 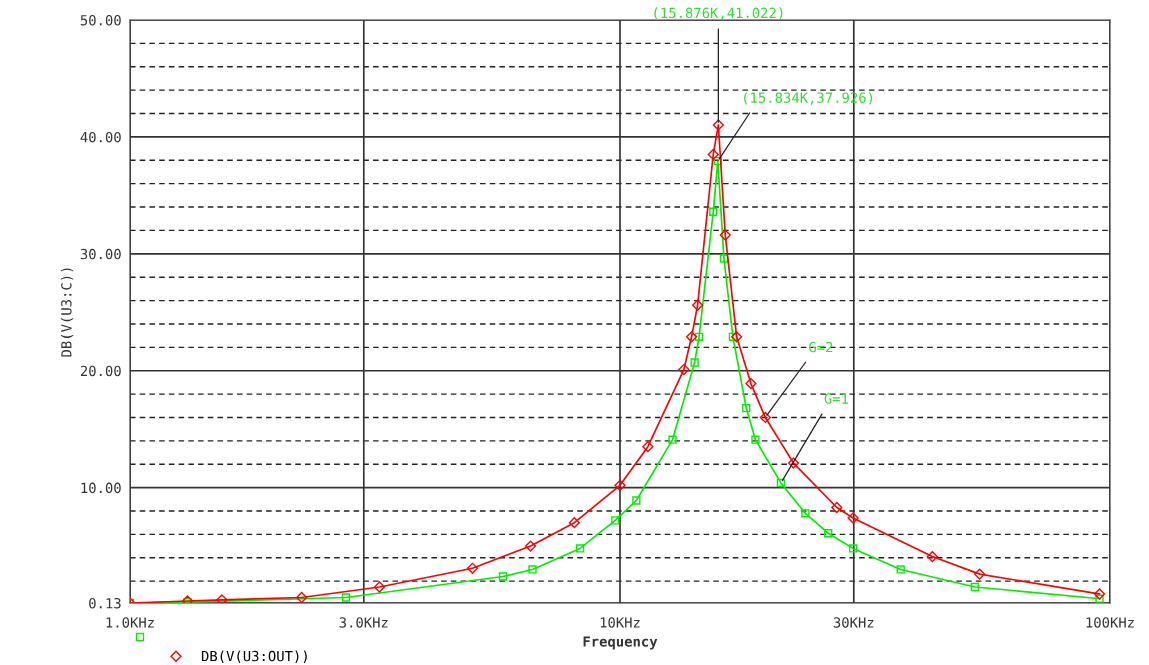 What do you see at coordinates (363, 622) in the screenshot?
I see `x-tick-label: 3.0KHz` at bounding box center [363, 622].